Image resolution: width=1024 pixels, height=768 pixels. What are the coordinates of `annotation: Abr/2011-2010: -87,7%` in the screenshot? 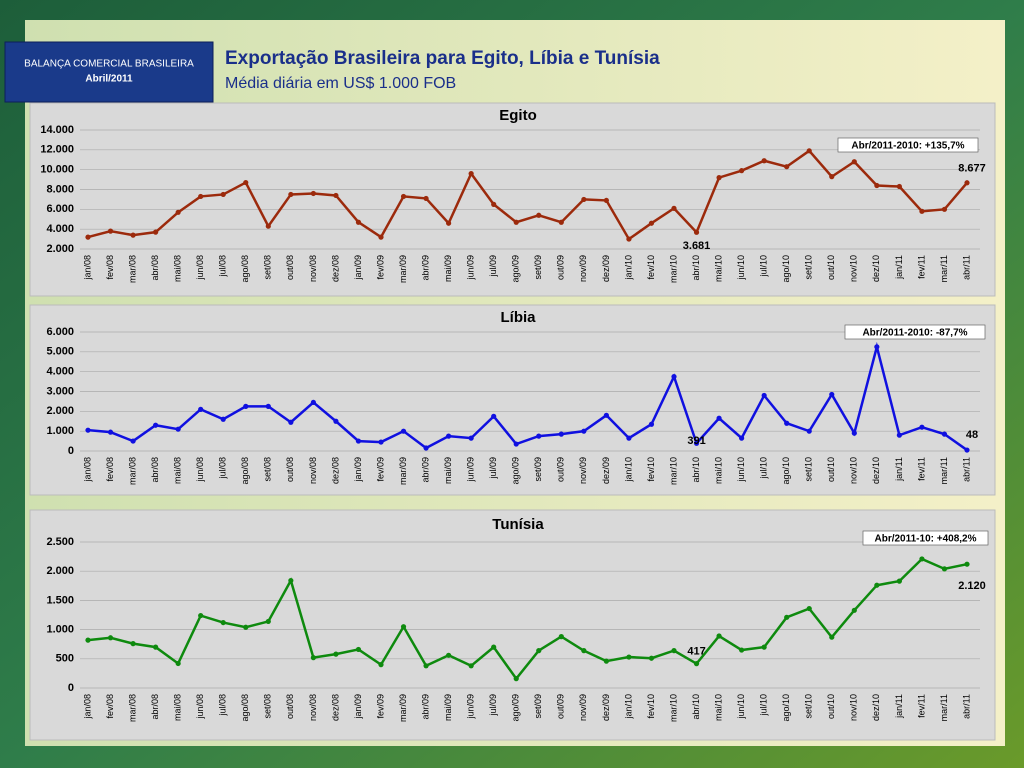 It's located at (914, 333).